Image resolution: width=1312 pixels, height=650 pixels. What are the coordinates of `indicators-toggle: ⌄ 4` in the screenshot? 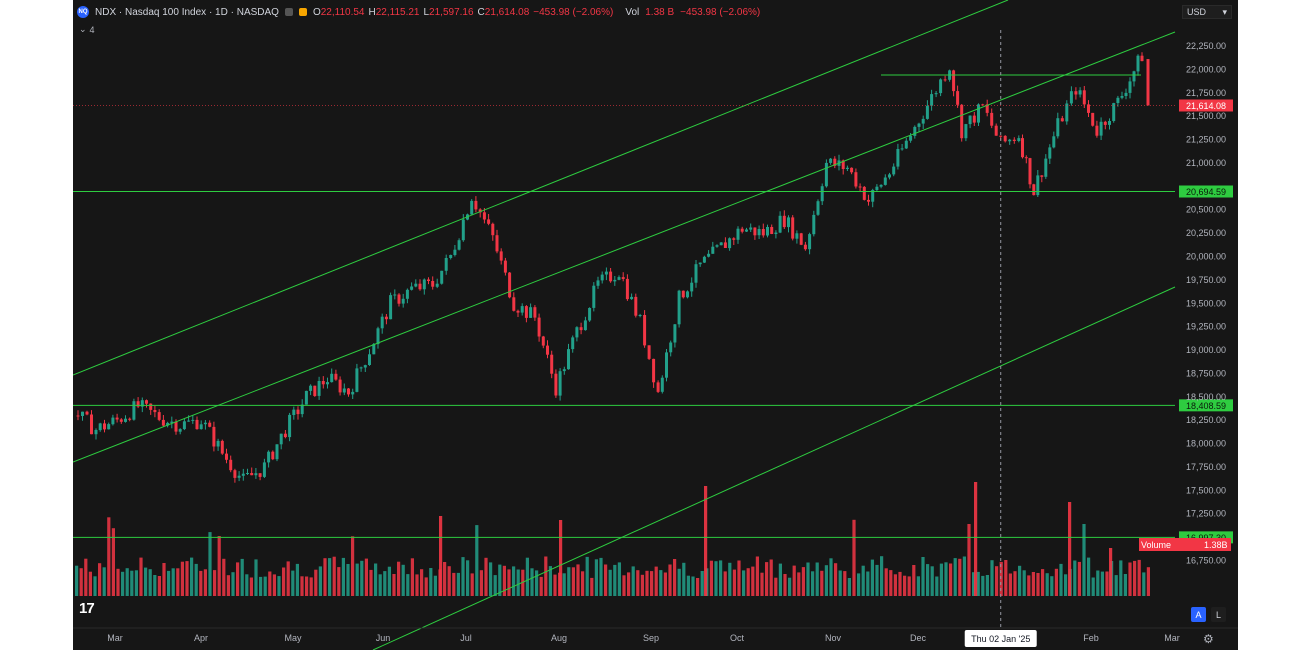 It's located at (87, 29).